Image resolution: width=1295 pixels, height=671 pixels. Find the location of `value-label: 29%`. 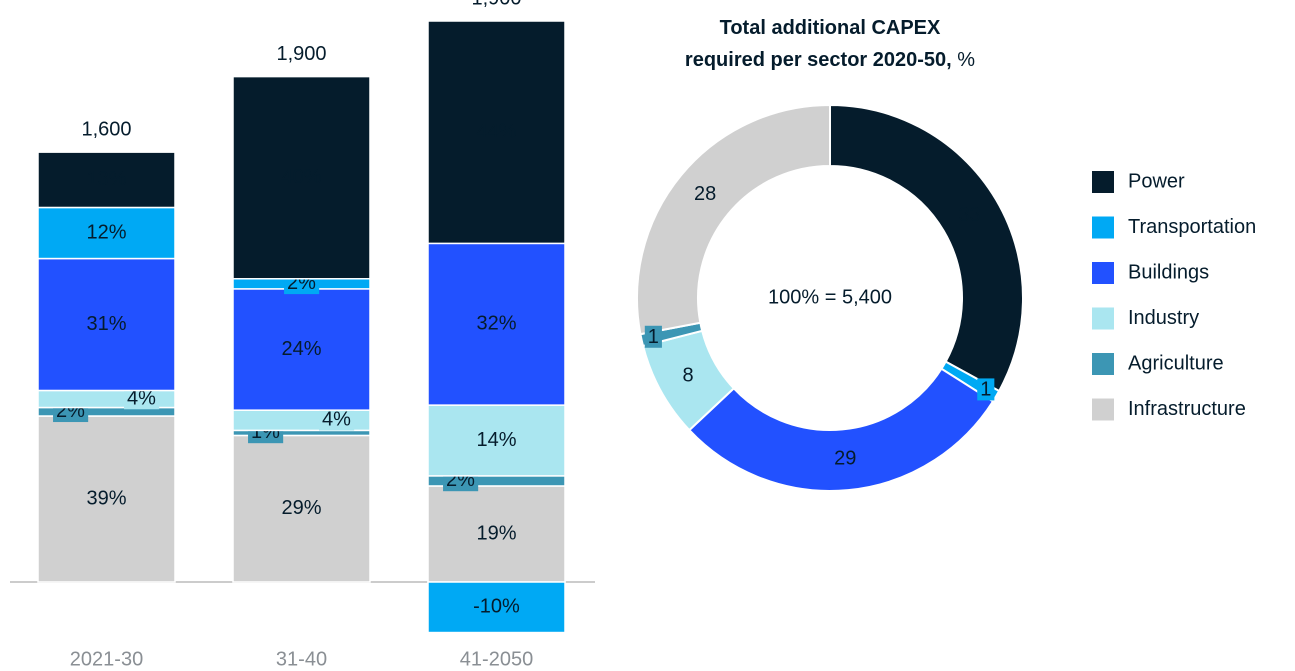

value-label: 29% is located at coordinates (301, 508).